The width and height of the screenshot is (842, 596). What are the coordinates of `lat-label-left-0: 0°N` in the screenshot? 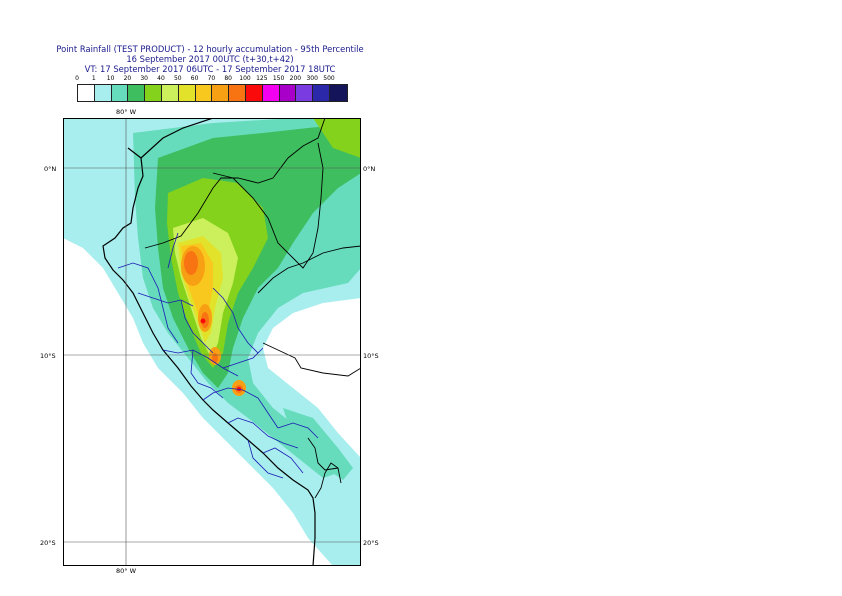 It's located at (50, 169).